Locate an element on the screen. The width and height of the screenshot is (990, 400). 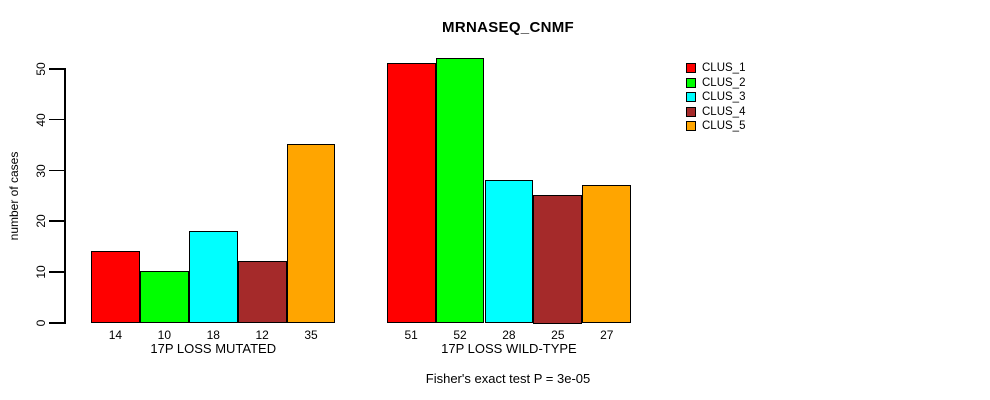
legend: CLUS_1 CLUS_2 CLUS_3 CLUS_4 CLUS_5 is located at coordinates (715, 97).